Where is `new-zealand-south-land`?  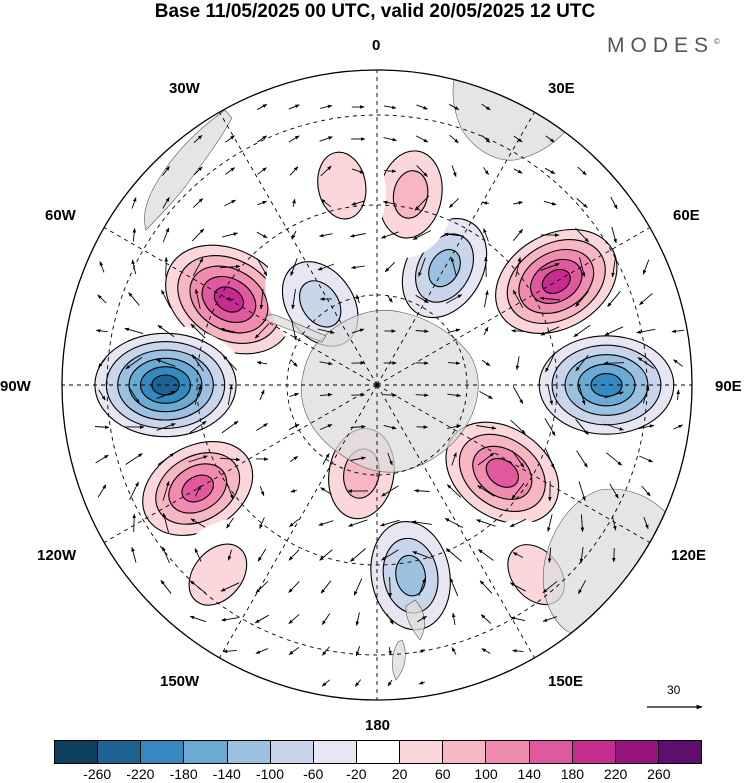 new-zealand-south-land is located at coordinates (399, 660).